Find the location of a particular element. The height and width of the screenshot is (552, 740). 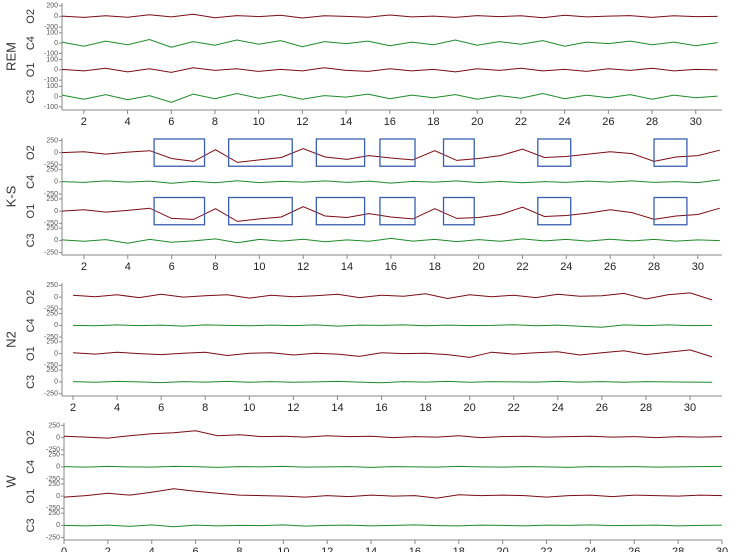

channel-label: O1 is located at coordinates (31, 353).